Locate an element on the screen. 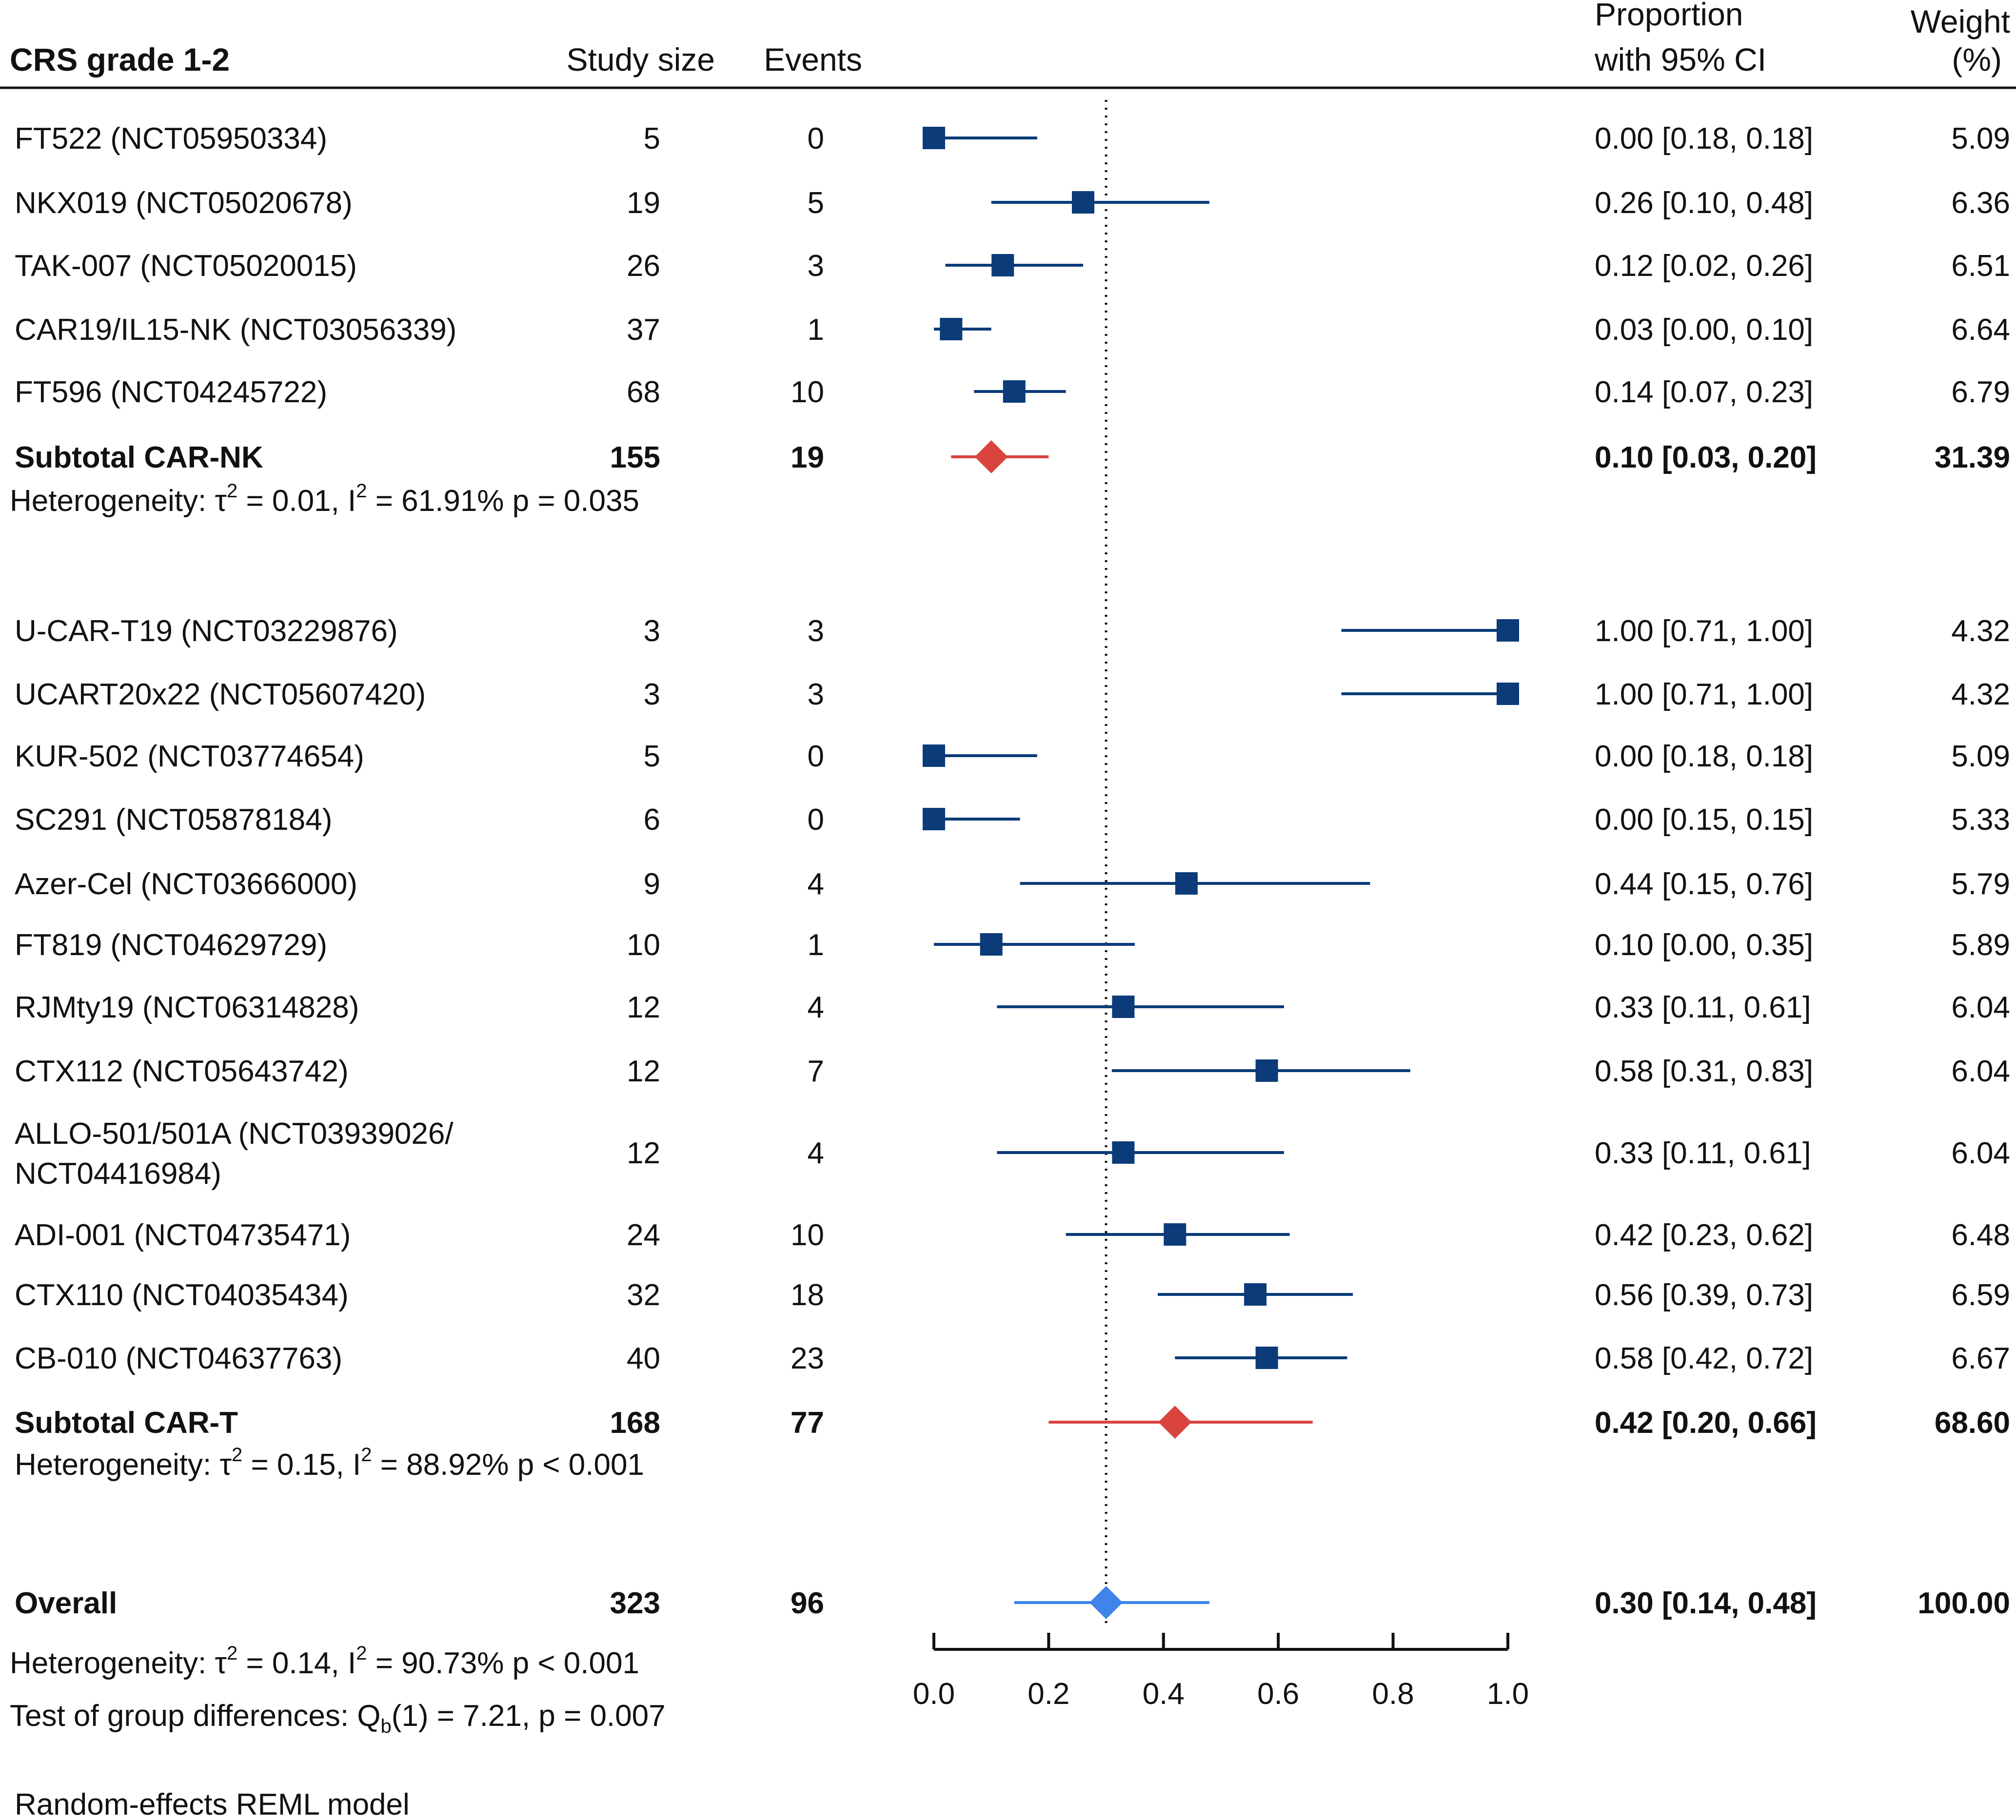  overall-diamond is located at coordinates (1106, 1602).